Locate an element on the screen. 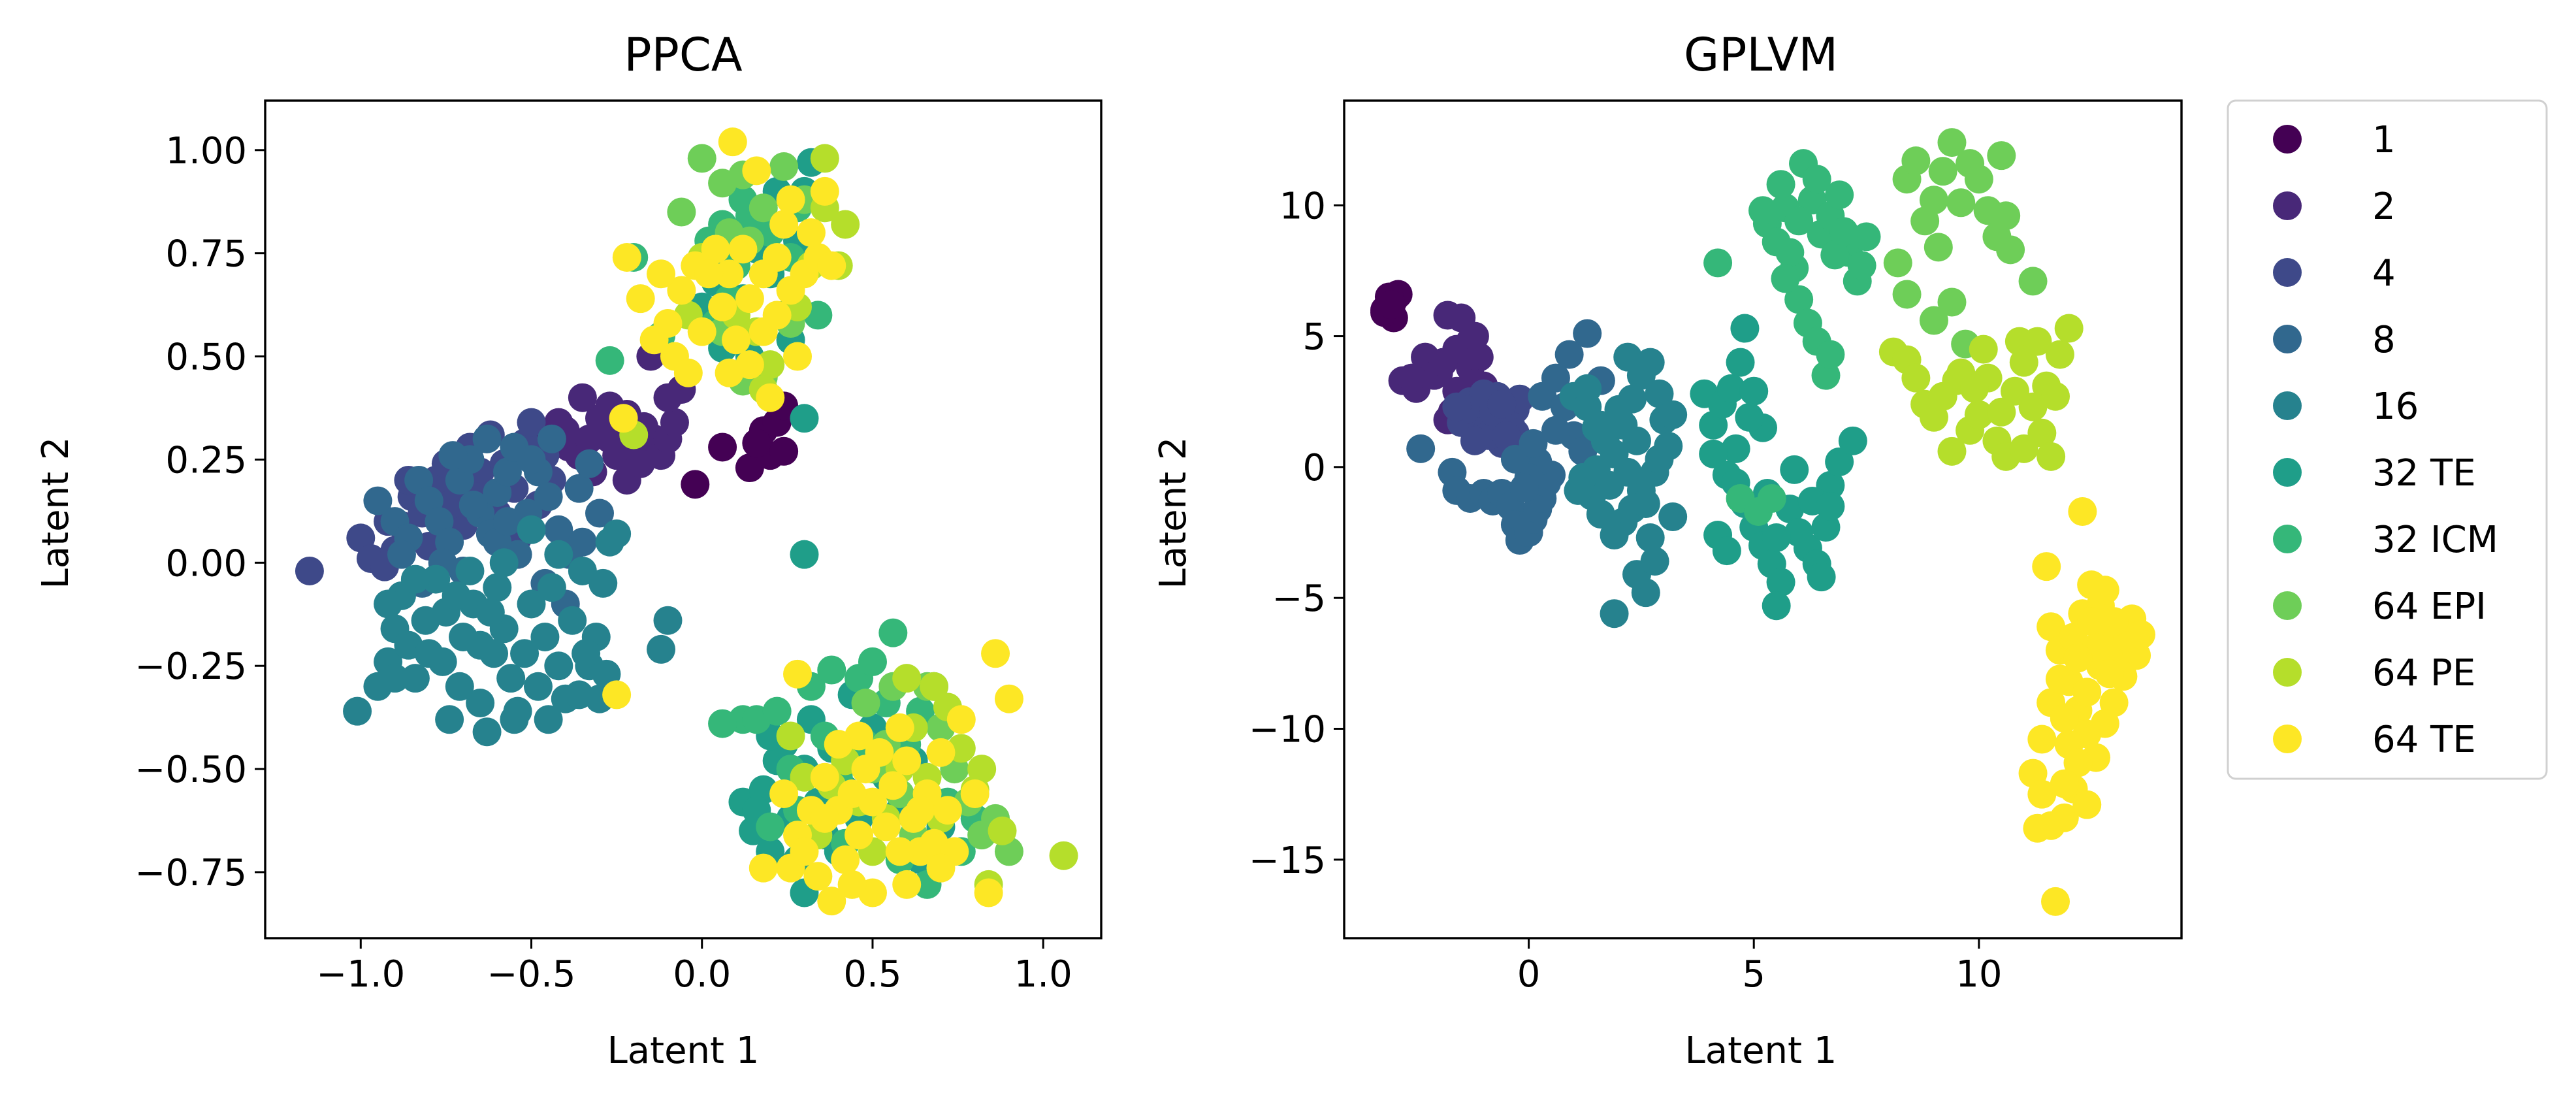 The height and width of the screenshot is (1110, 2576). legend-label-64-te: 64 TE is located at coordinates (2424, 740).